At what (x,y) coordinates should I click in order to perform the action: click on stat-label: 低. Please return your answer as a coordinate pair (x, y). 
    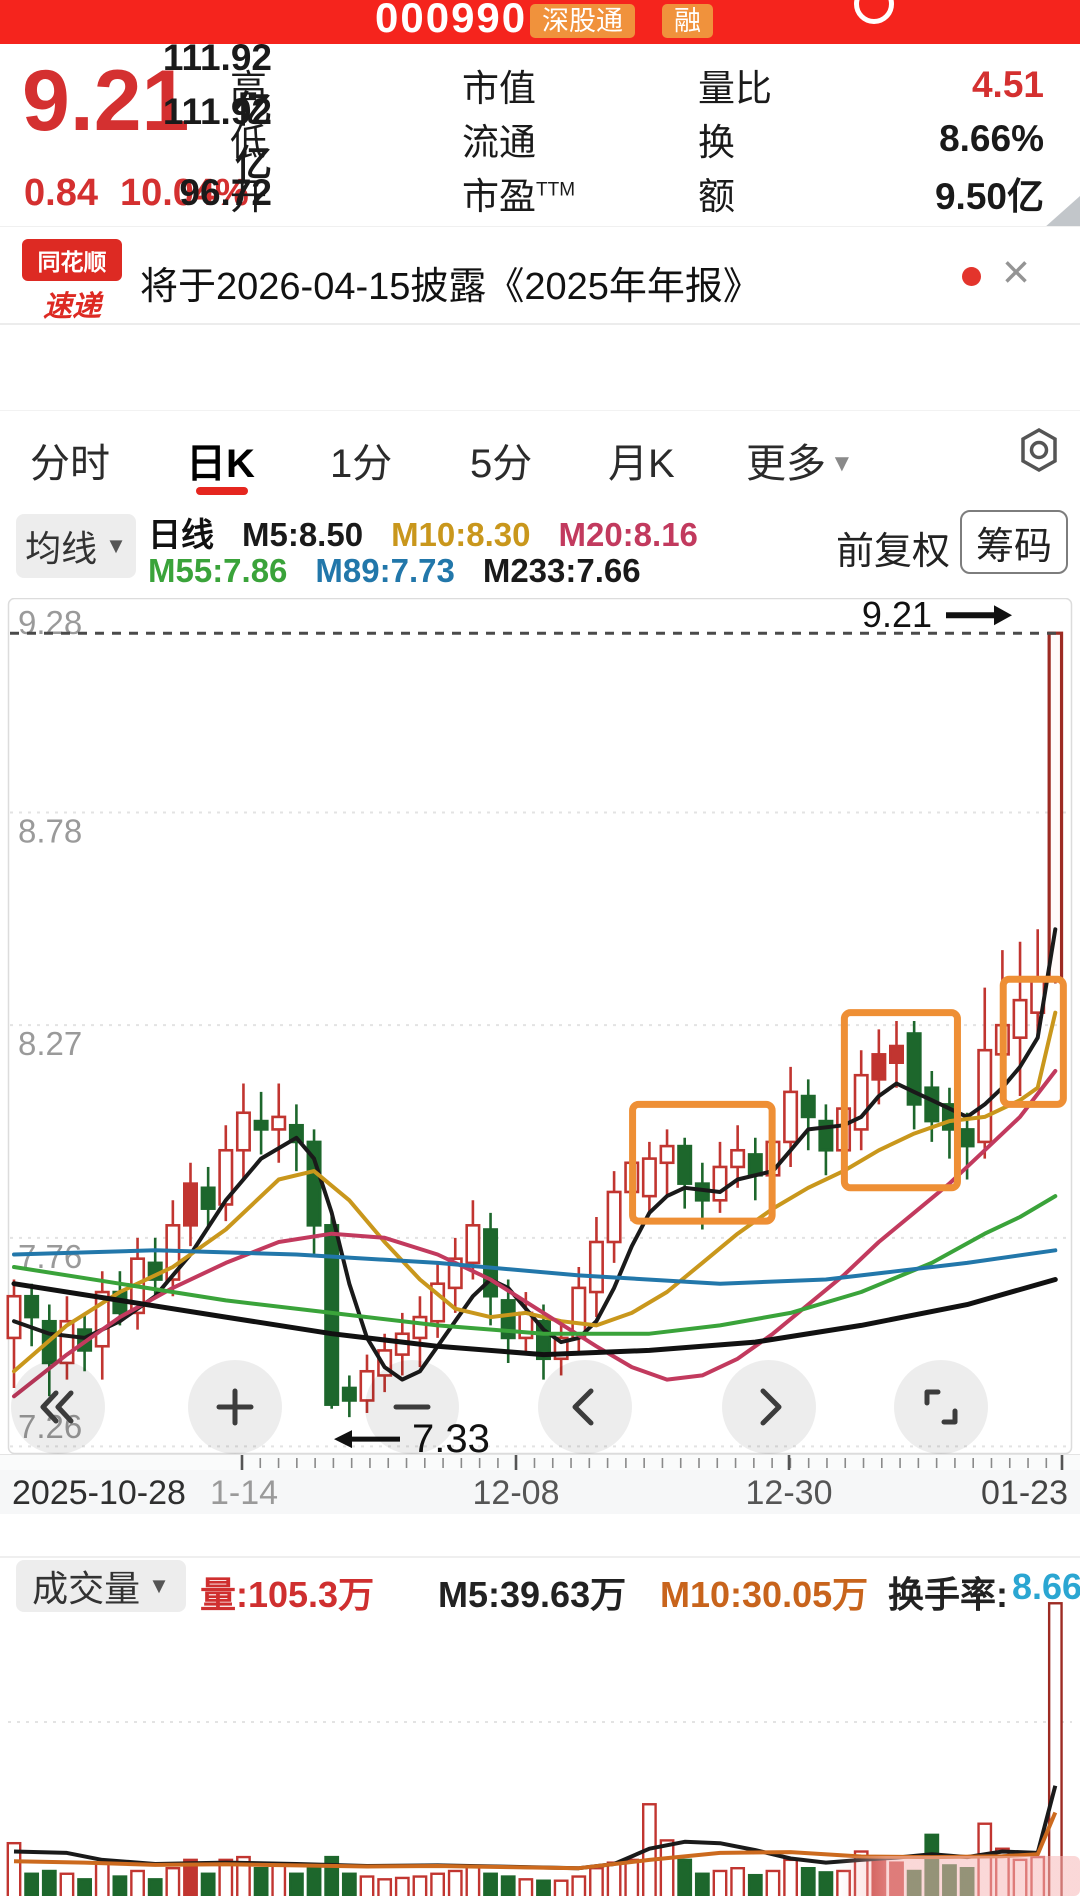
    Looking at the image, I should click on (248, 142).